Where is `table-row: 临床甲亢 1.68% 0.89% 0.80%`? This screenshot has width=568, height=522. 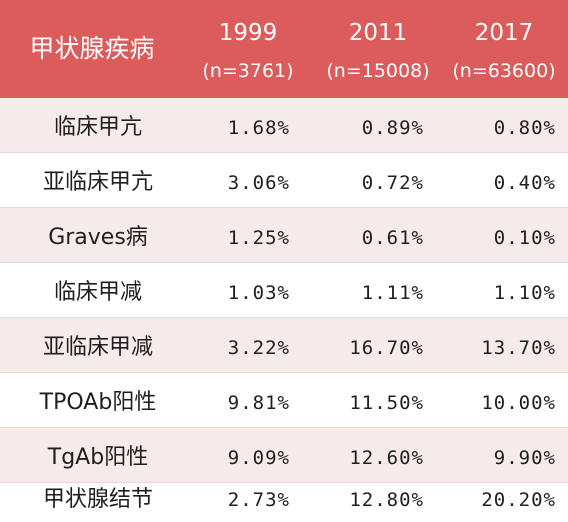 table-row: 临床甲亢 1.68% 0.89% 0.80% is located at coordinates (284, 125).